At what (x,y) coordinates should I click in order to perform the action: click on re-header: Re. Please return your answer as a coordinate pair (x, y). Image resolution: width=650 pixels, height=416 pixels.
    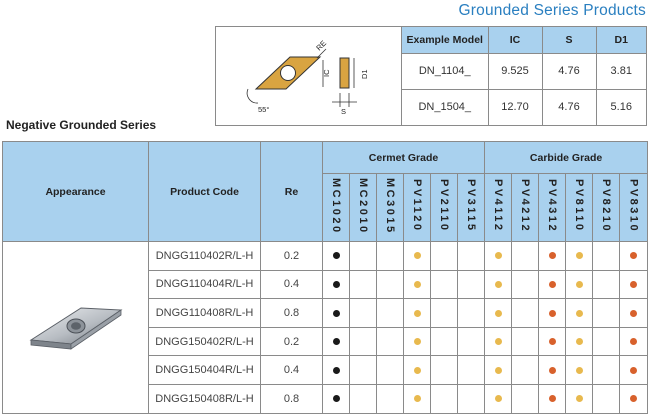
    Looking at the image, I should click on (291, 191).